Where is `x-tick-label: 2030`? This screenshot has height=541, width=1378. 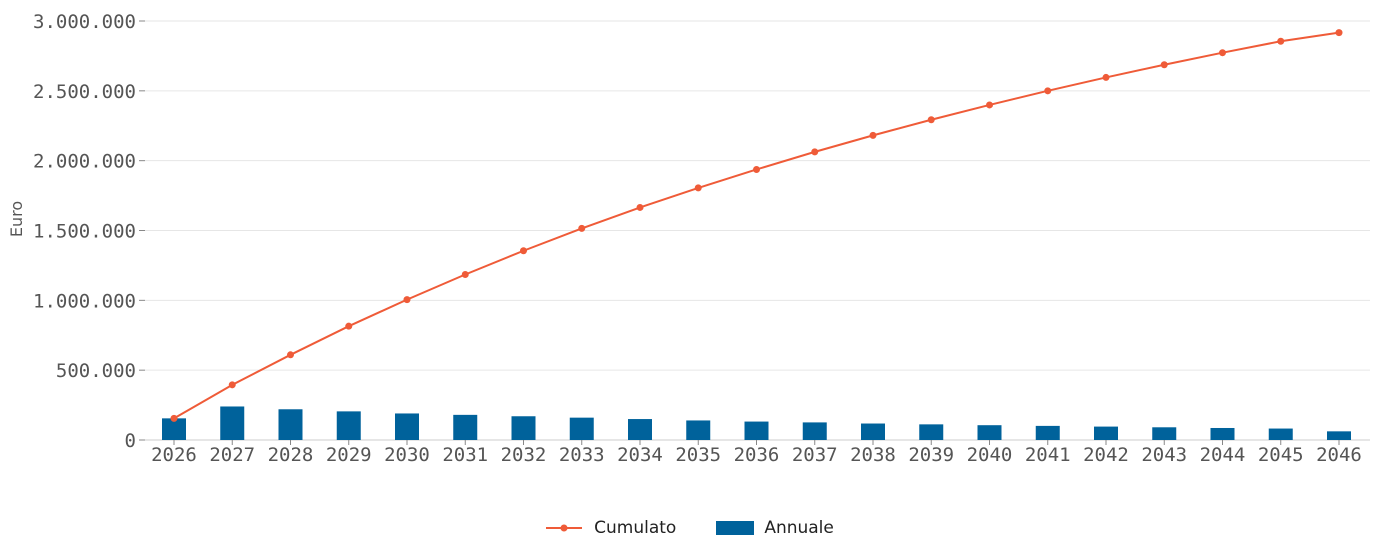
x-tick-label: 2030 is located at coordinates (407, 455).